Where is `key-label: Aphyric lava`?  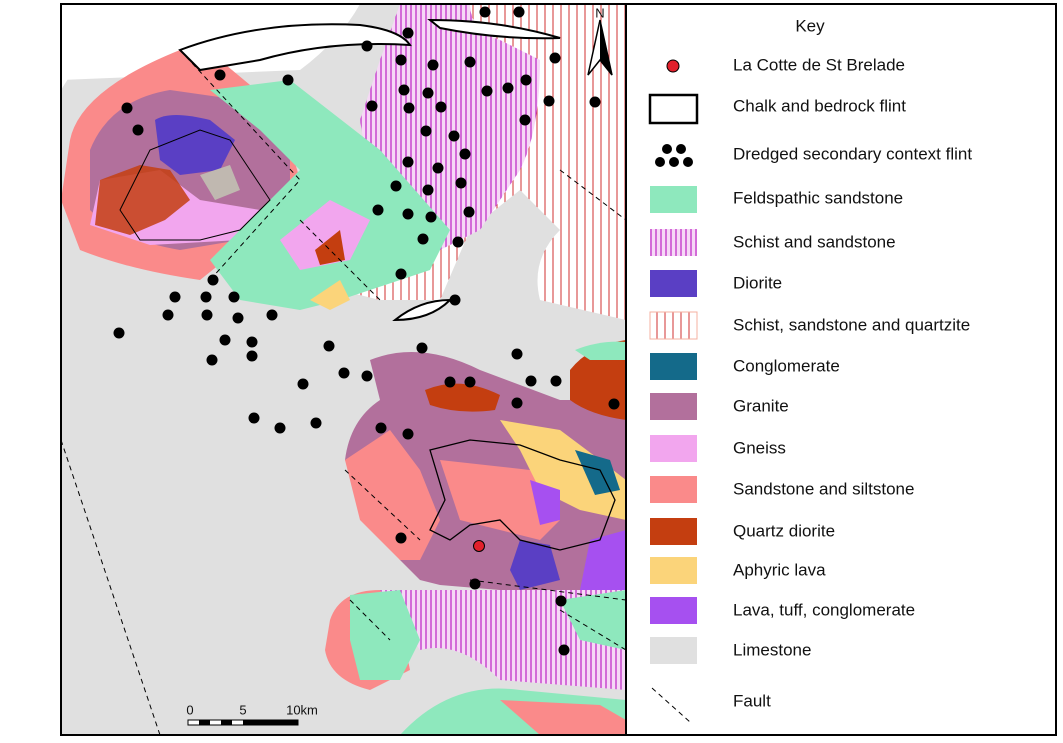 key-label: Aphyric lava is located at coordinates (779, 569).